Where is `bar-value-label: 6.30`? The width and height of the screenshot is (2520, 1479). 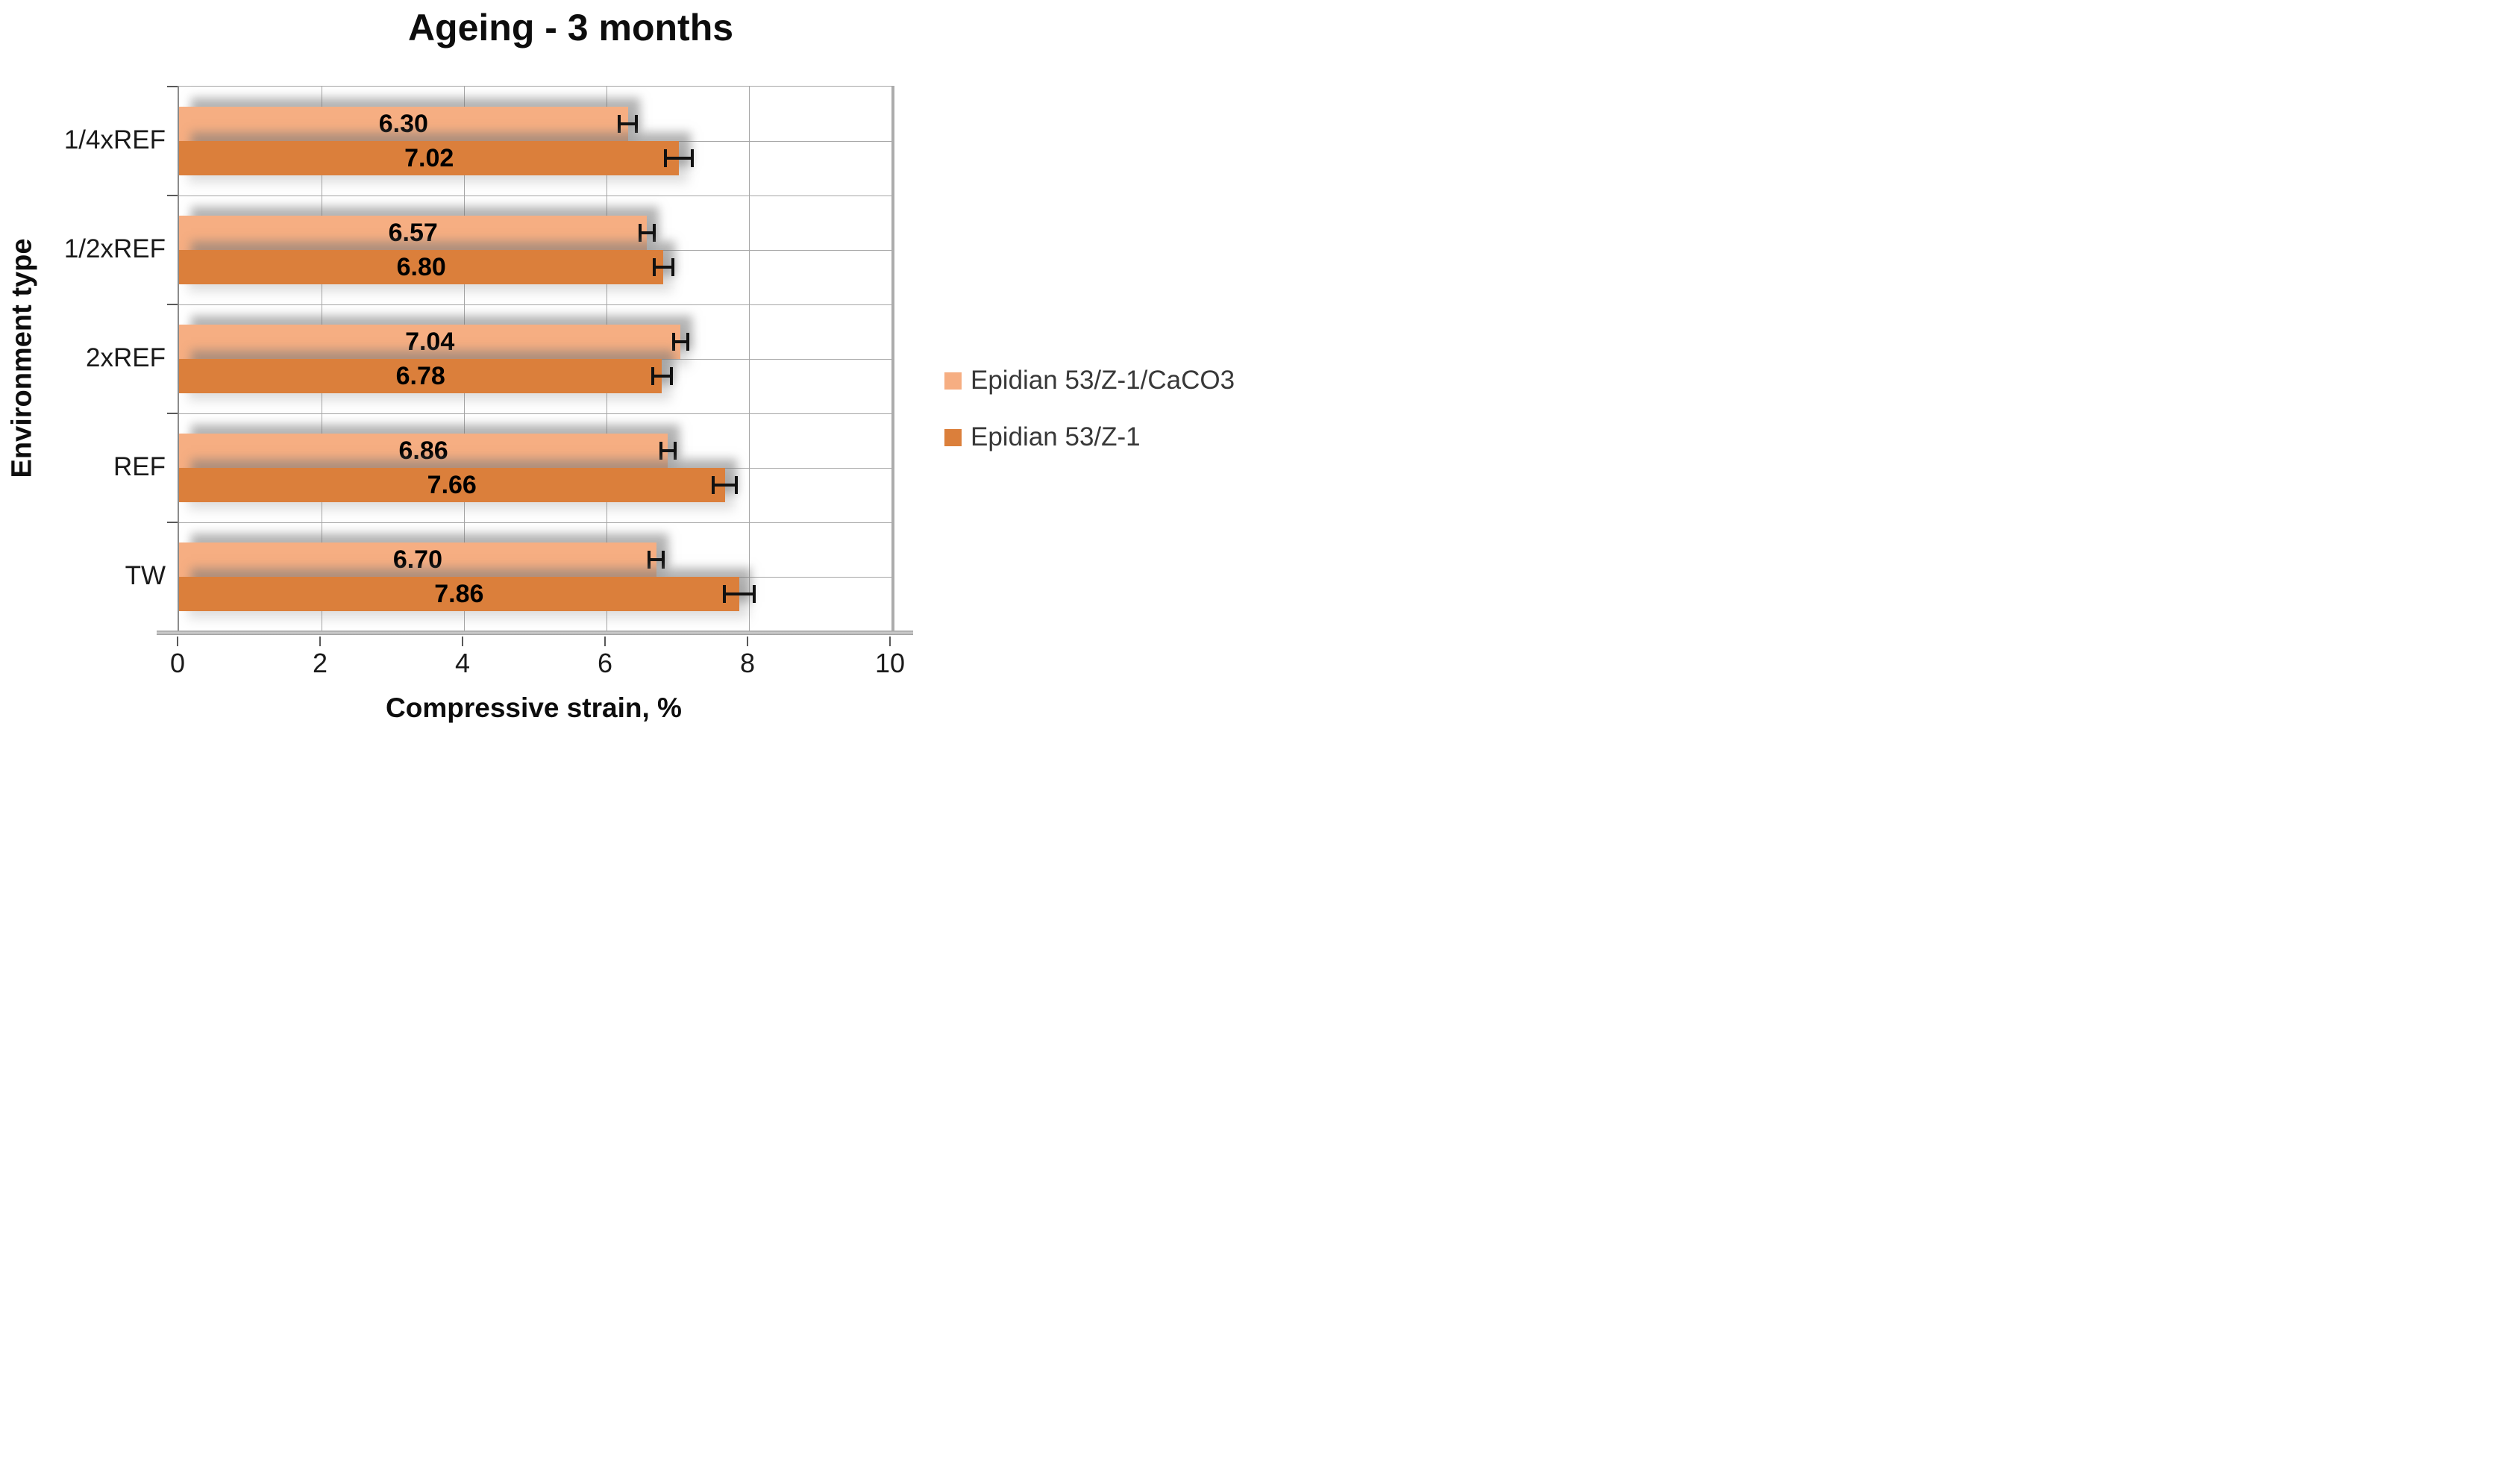
bar-value-label: 6.30 is located at coordinates (403, 124).